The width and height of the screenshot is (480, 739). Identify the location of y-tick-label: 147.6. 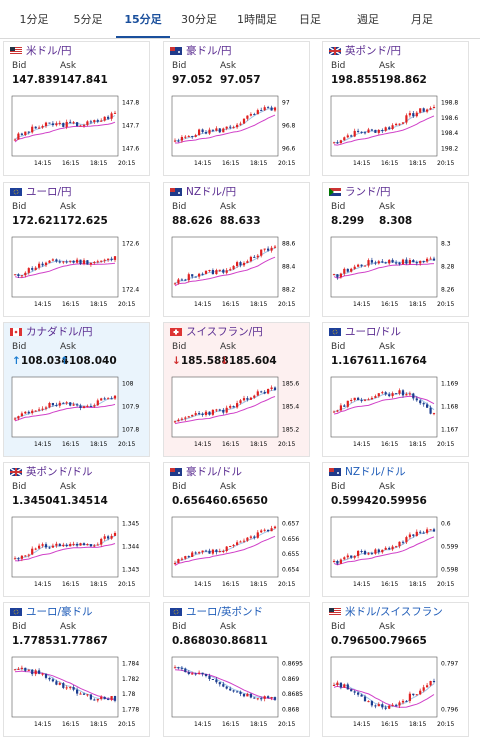
(130, 149).